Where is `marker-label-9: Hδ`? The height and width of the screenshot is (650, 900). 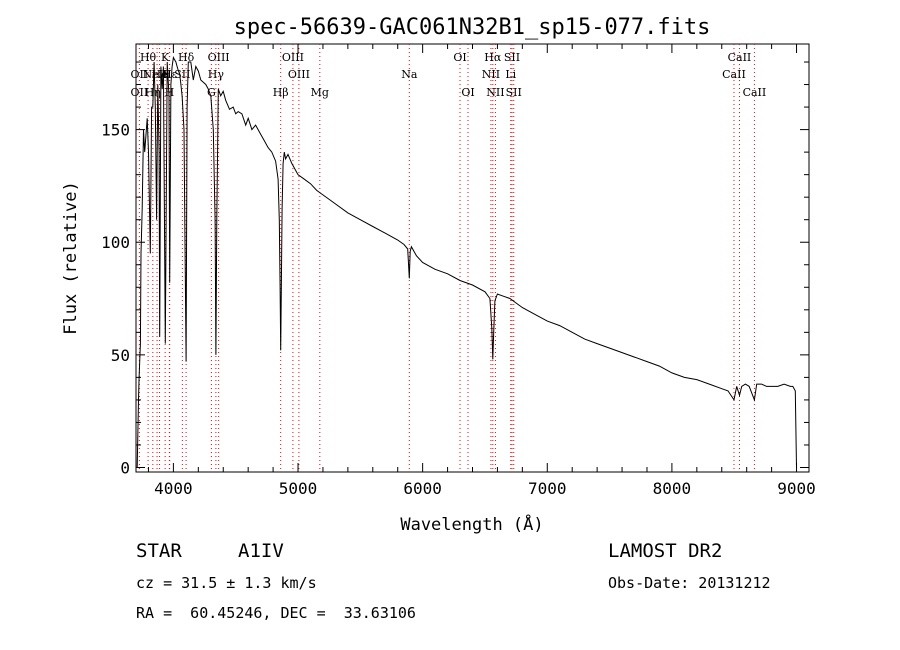 marker-label-9: Hδ is located at coordinates (186, 57).